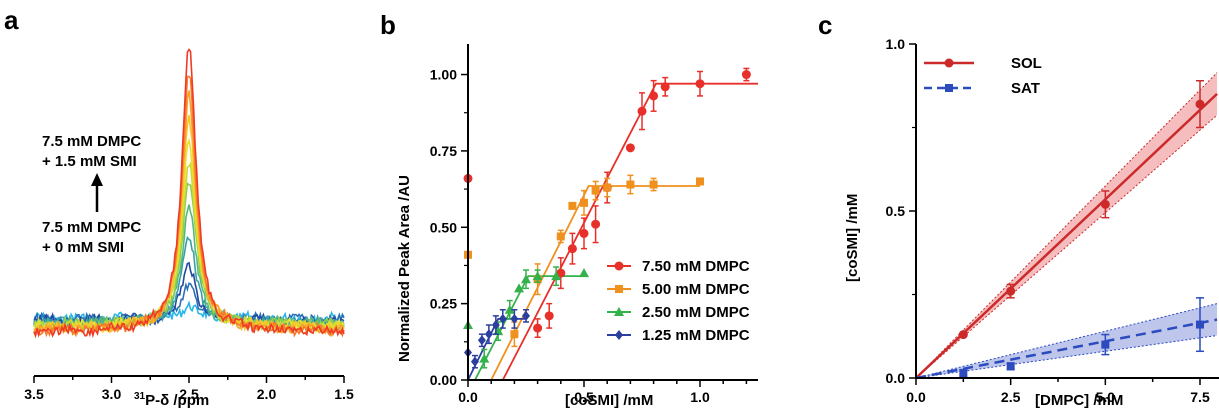 Image resolution: width=1219 pixels, height=410 pixels. What do you see at coordinates (696, 312) in the screenshot?
I see `legend-label: 2.50 mM DMPC` at bounding box center [696, 312].